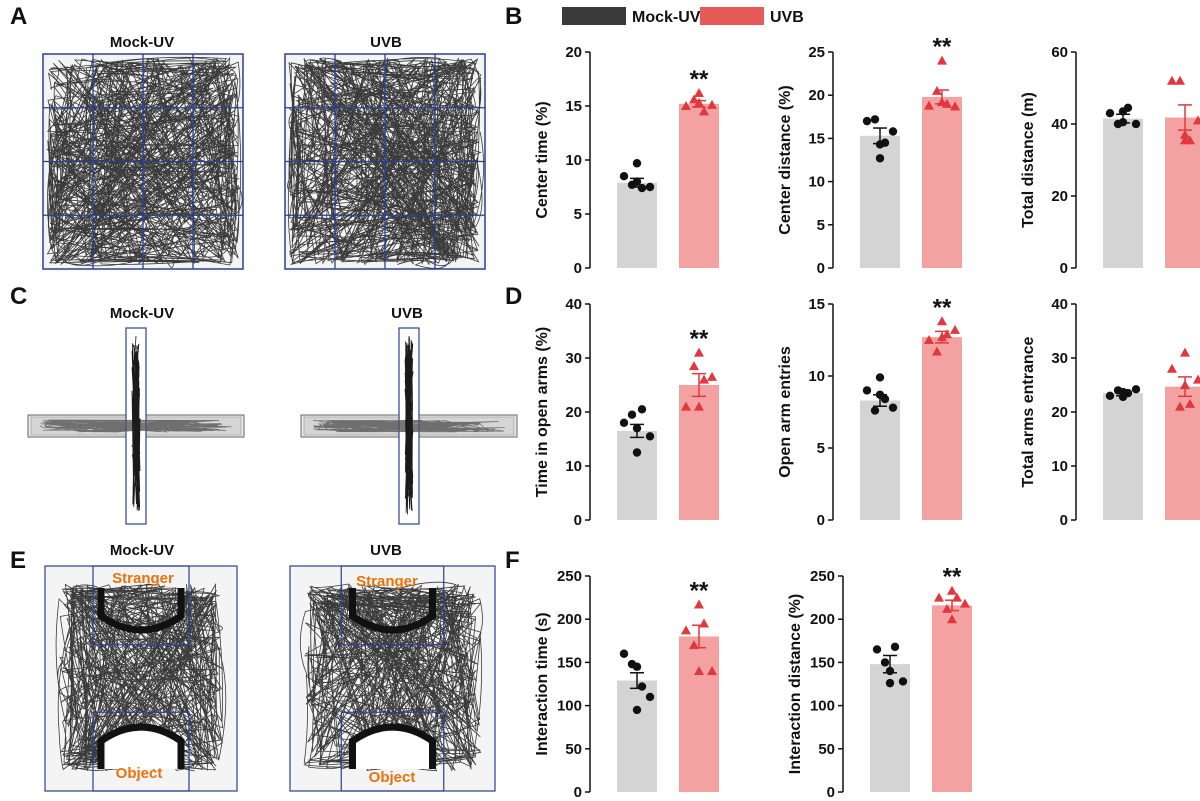 The width and height of the screenshot is (1200, 801). What do you see at coordinates (512, 560) in the screenshot?
I see `panel-letter-f: F` at bounding box center [512, 560].